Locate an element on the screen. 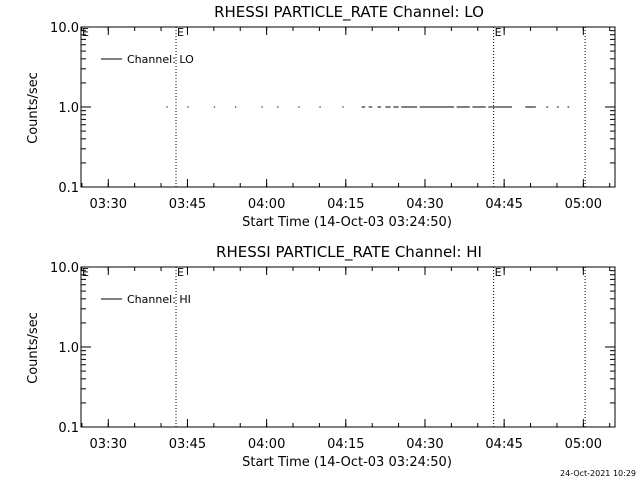 The width and height of the screenshot is (640, 480). legend-label: Channel: HI is located at coordinates (159, 299).